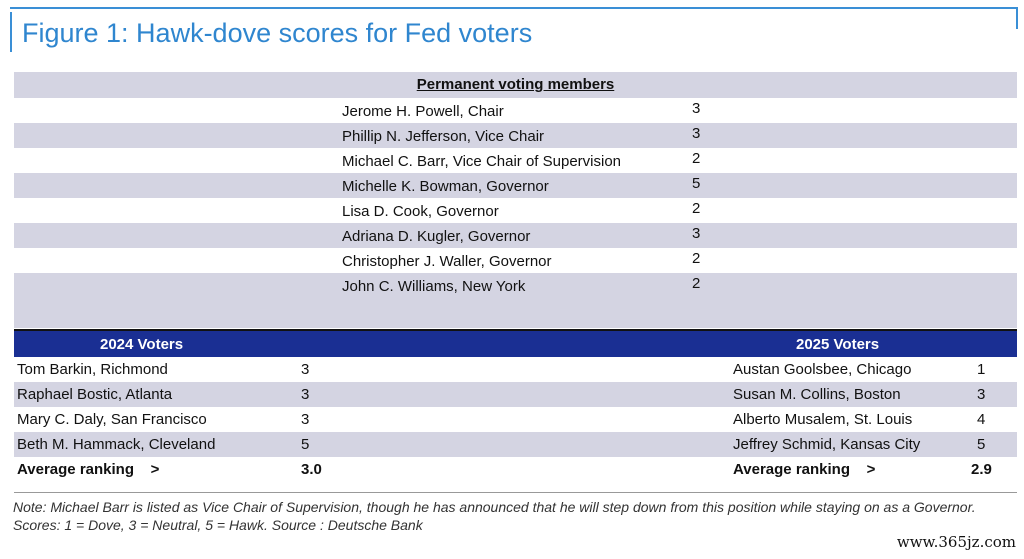  What do you see at coordinates (827, 444) in the screenshot?
I see `voter-2025-name: Jeffrey Schmid, Kansas City` at bounding box center [827, 444].